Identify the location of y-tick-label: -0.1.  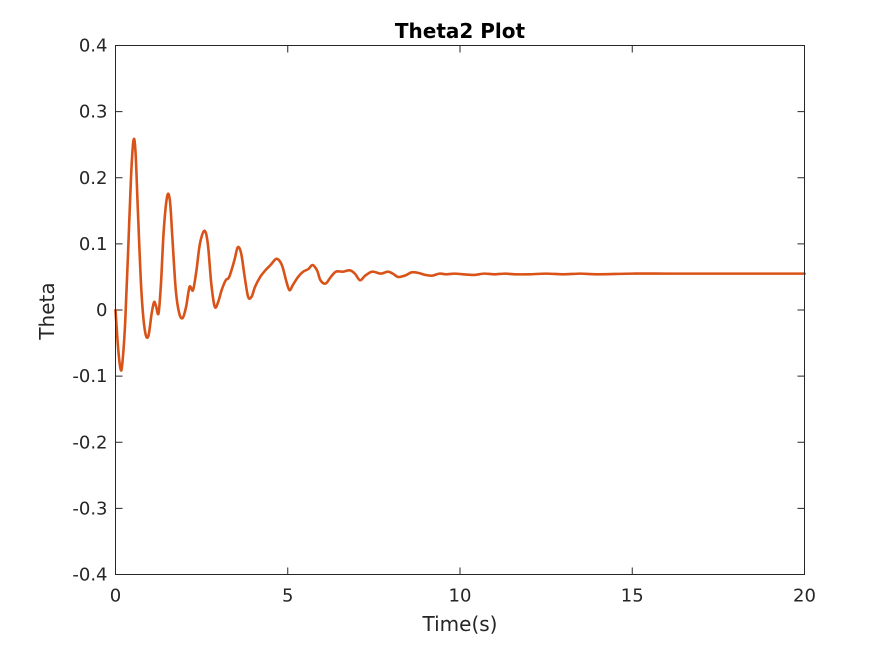
(89, 376).